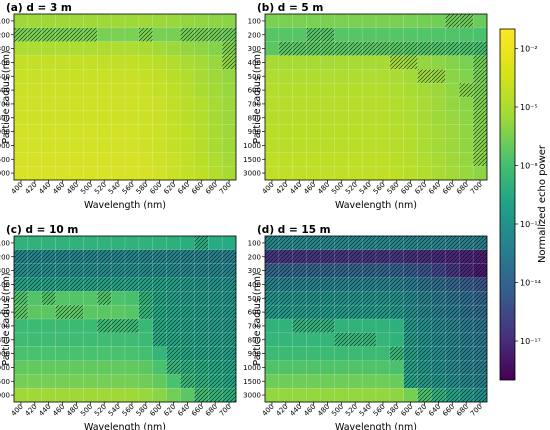 This screenshot has width=550, height=430. What do you see at coordinates (323, 410) in the screenshot?
I see `x-tick-label: 480` at bounding box center [323, 410].